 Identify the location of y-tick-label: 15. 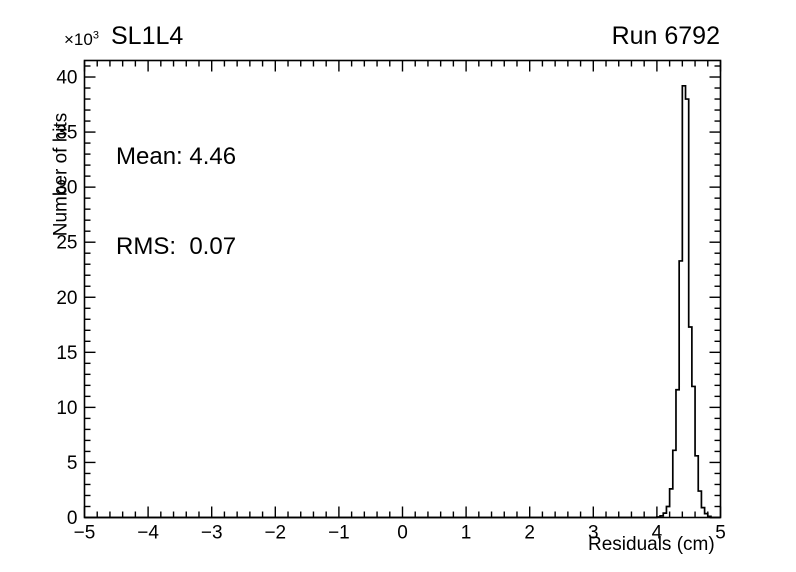
(66, 353).